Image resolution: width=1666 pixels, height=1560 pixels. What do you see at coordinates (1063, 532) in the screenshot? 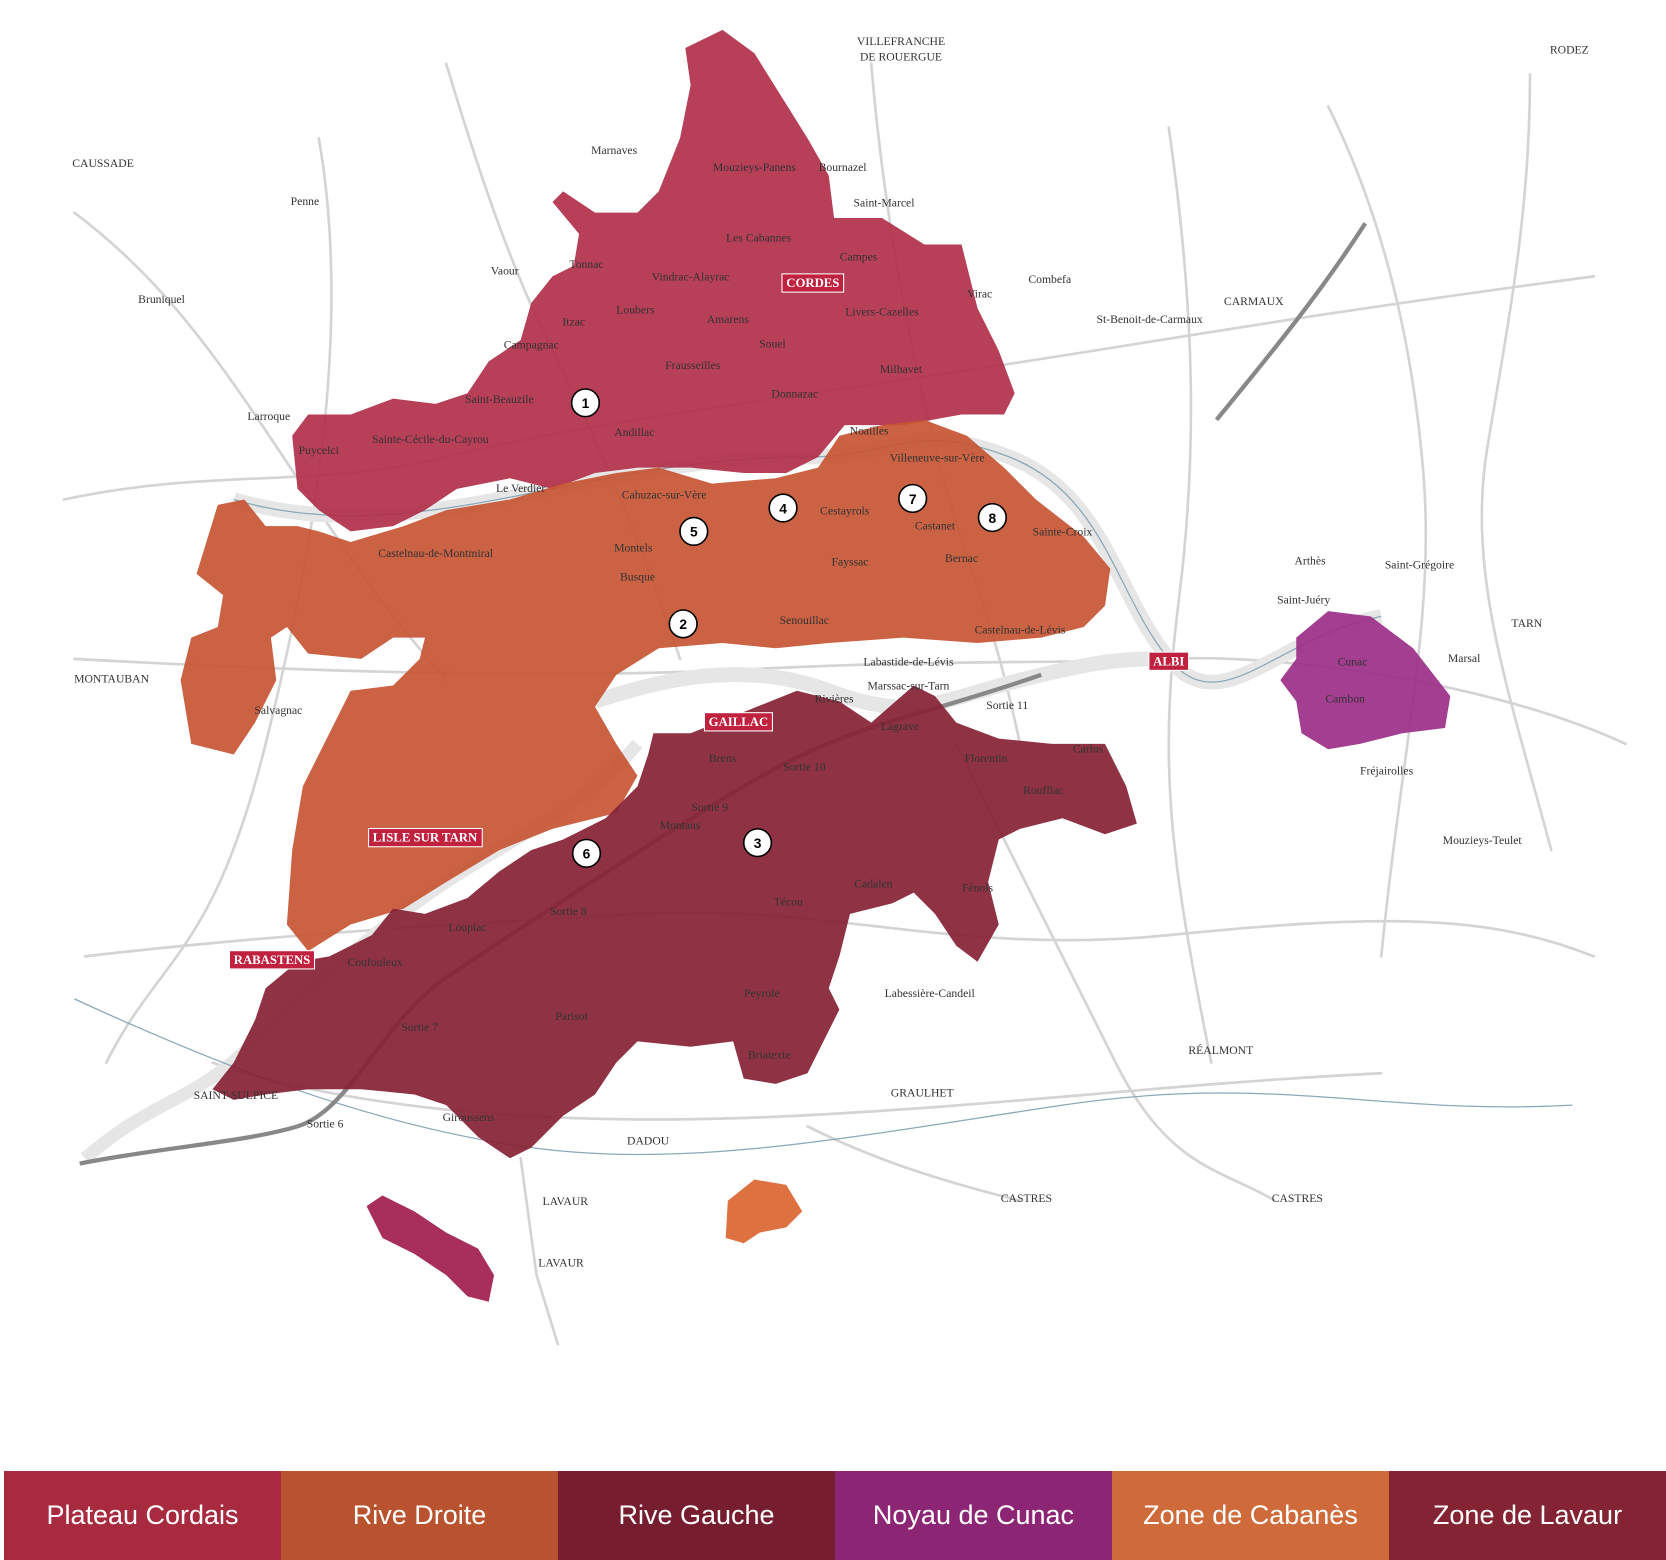
I see `place-label: Sainte-Croix` at bounding box center [1063, 532].